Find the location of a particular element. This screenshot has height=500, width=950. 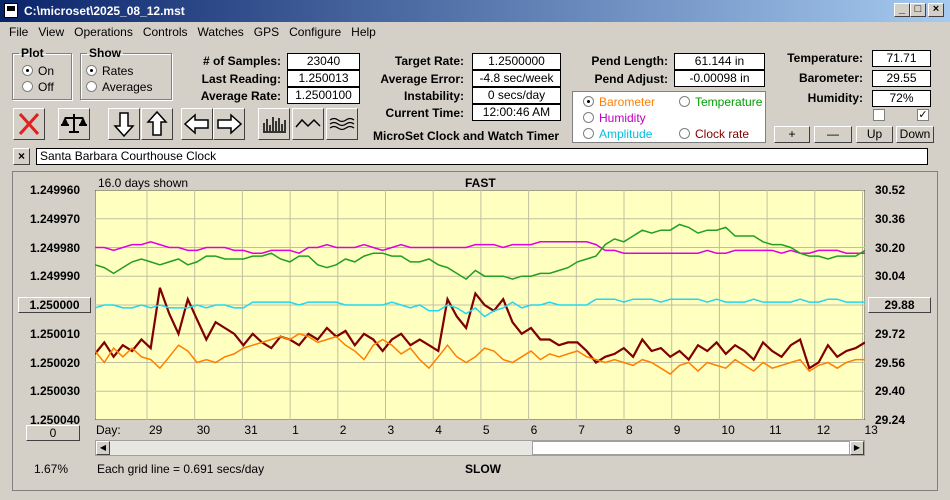

sensor-temperature-radio: Temperature is located at coordinates (720, 102).